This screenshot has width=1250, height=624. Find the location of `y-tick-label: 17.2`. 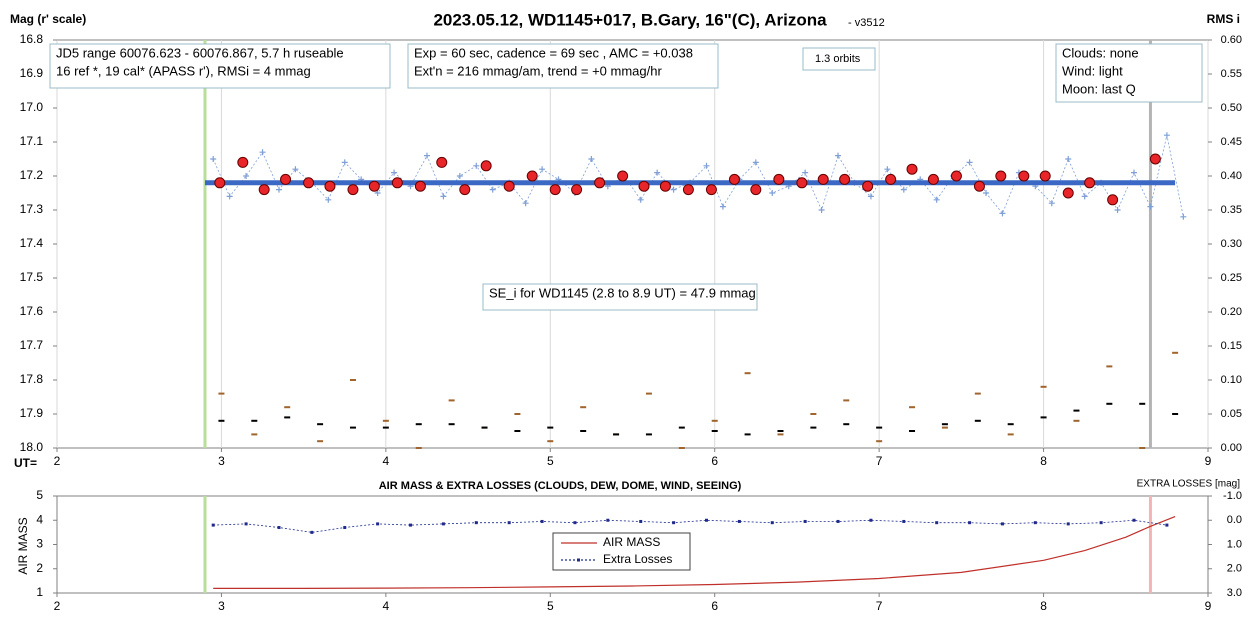

y-tick-label: 17.2 is located at coordinates (32, 175).